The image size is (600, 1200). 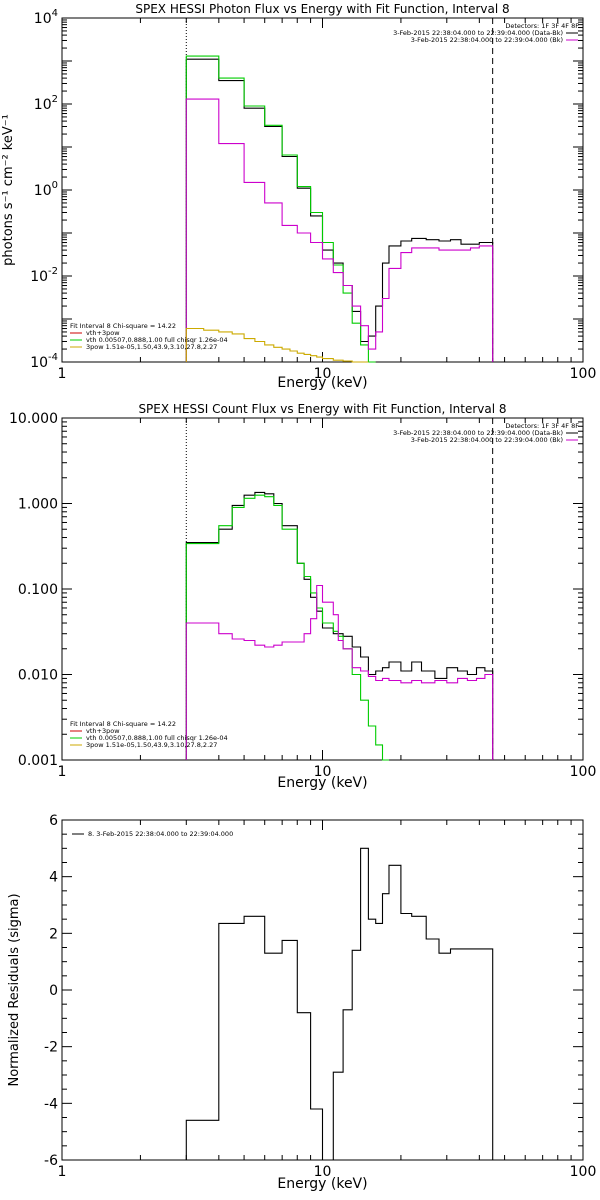 I want to click on y-tick-label: -2, so click(x=51, y=1048).